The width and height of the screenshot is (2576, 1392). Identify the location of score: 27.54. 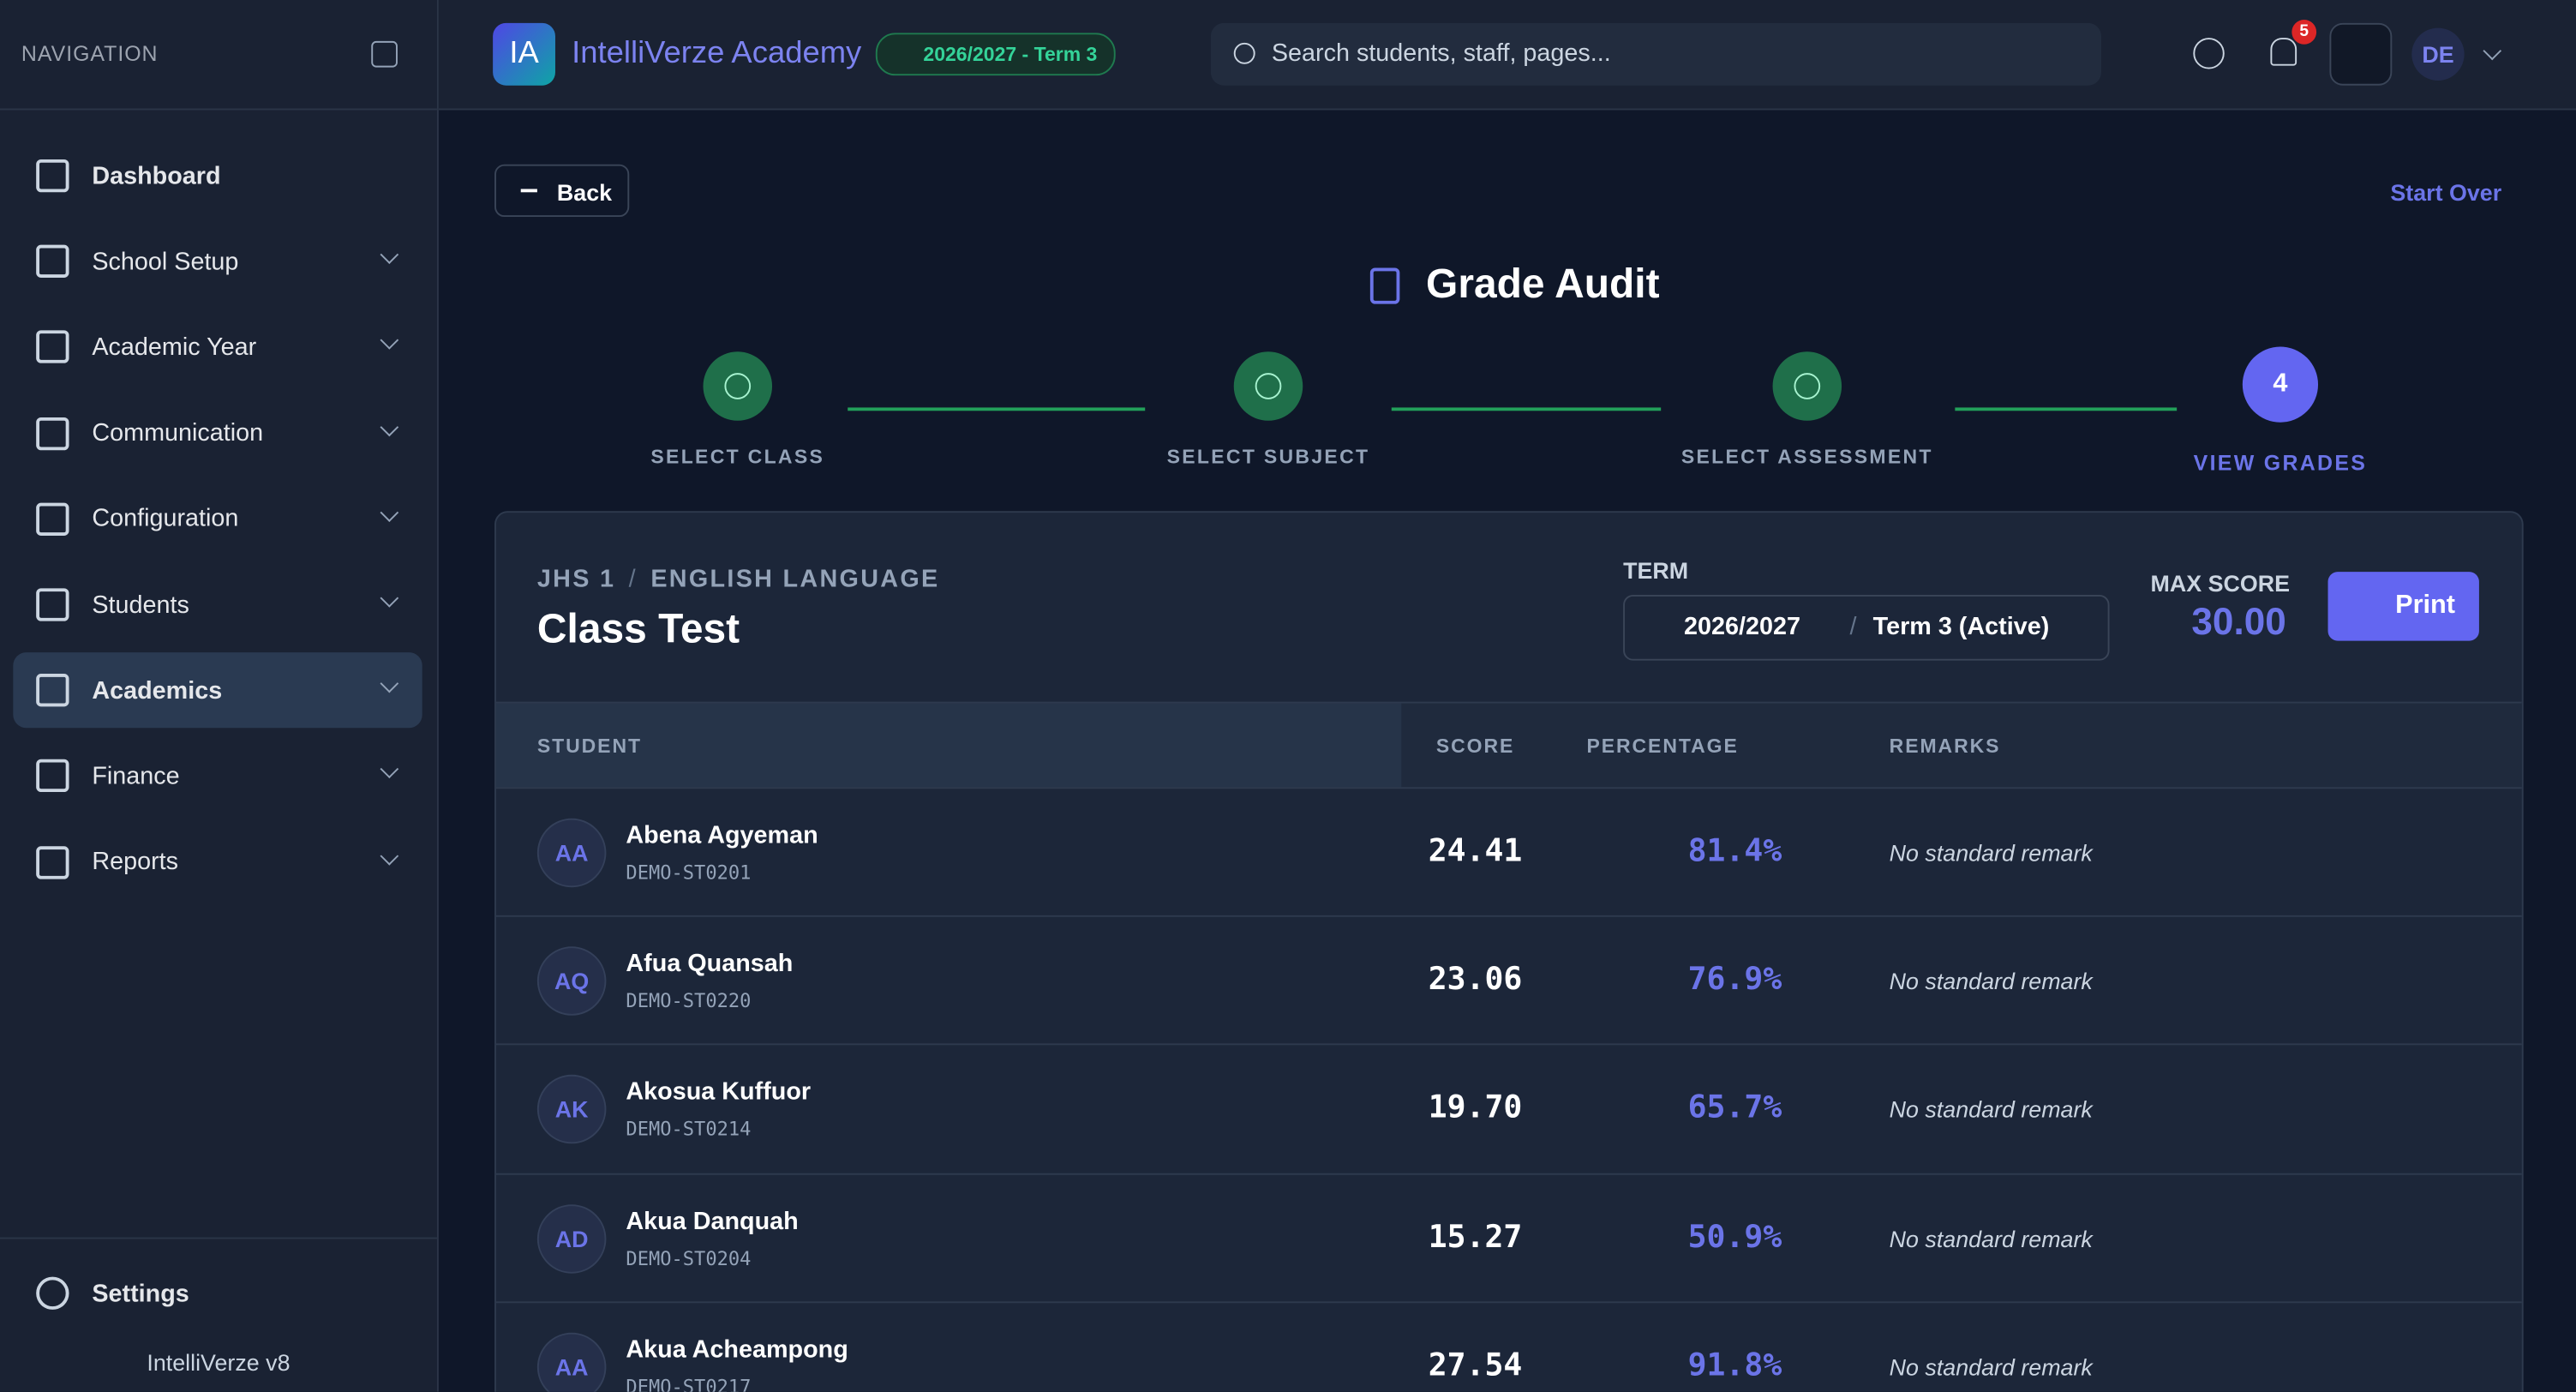
(1475, 1365).